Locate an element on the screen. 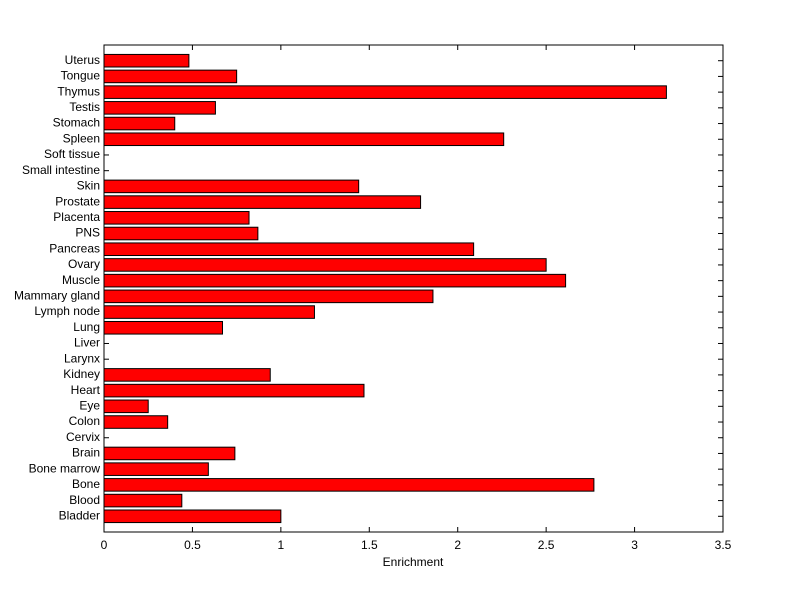  y-tick-label: Small intestine is located at coordinates (61, 170).